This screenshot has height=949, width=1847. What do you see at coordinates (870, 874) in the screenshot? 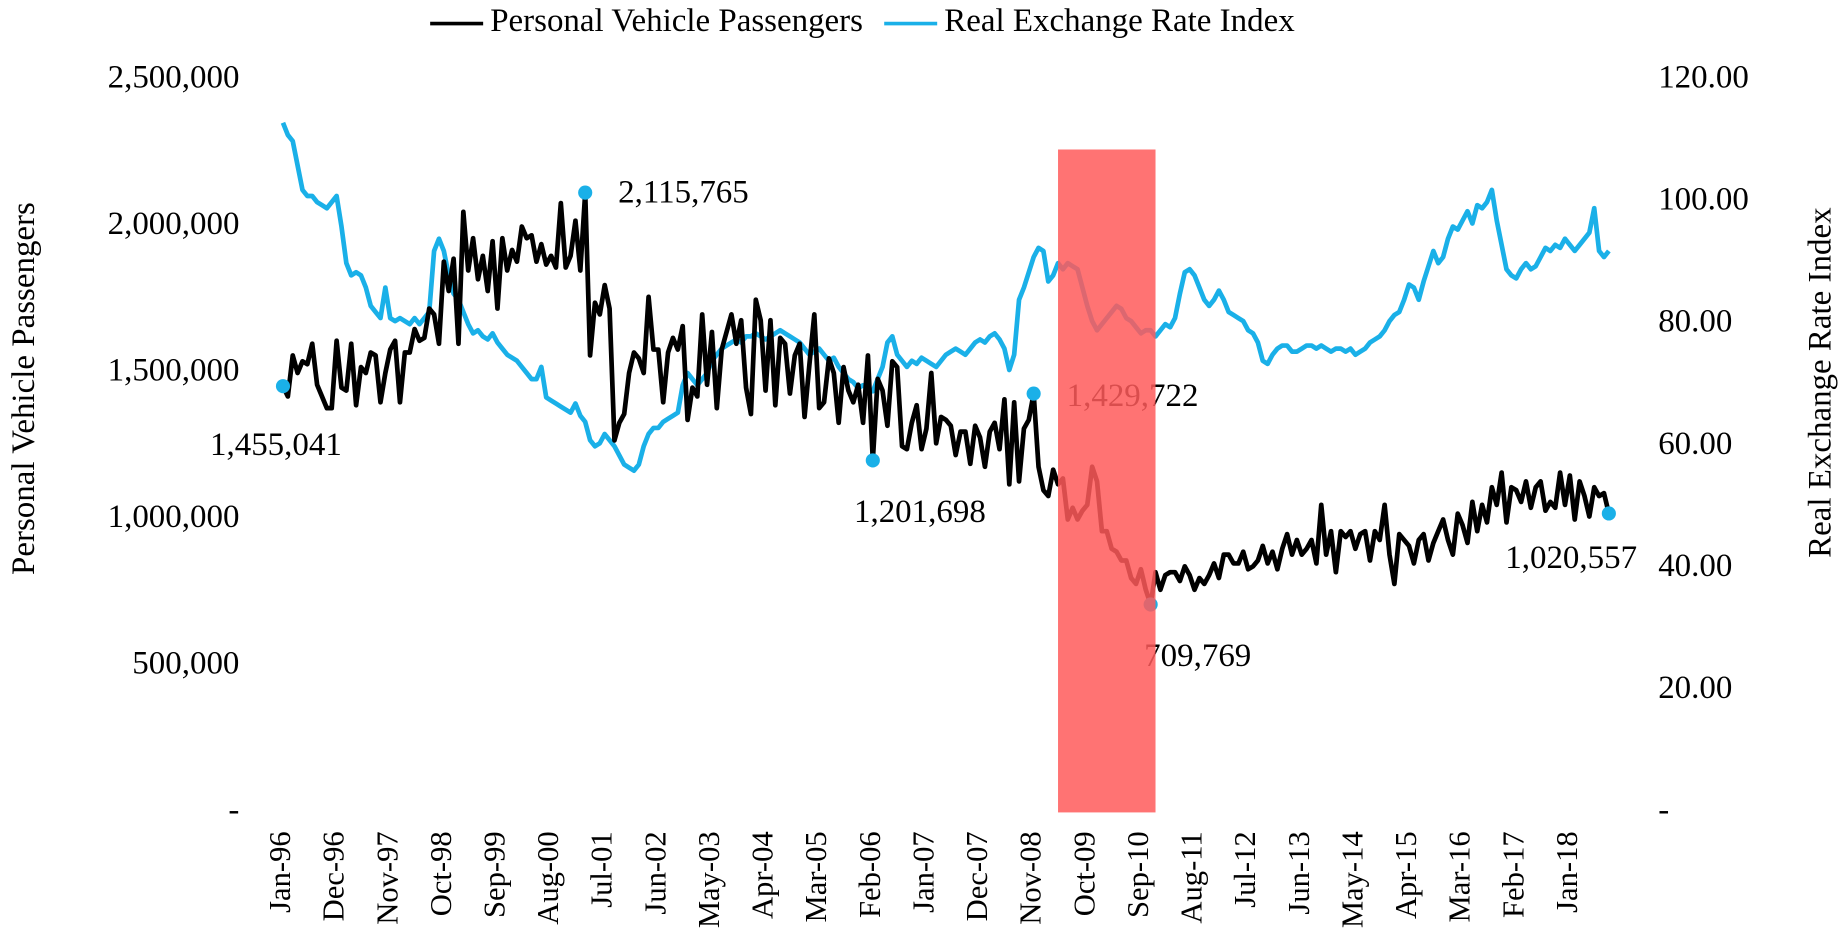
I see `x-tick-label: Feb-06` at bounding box center [870, 874].